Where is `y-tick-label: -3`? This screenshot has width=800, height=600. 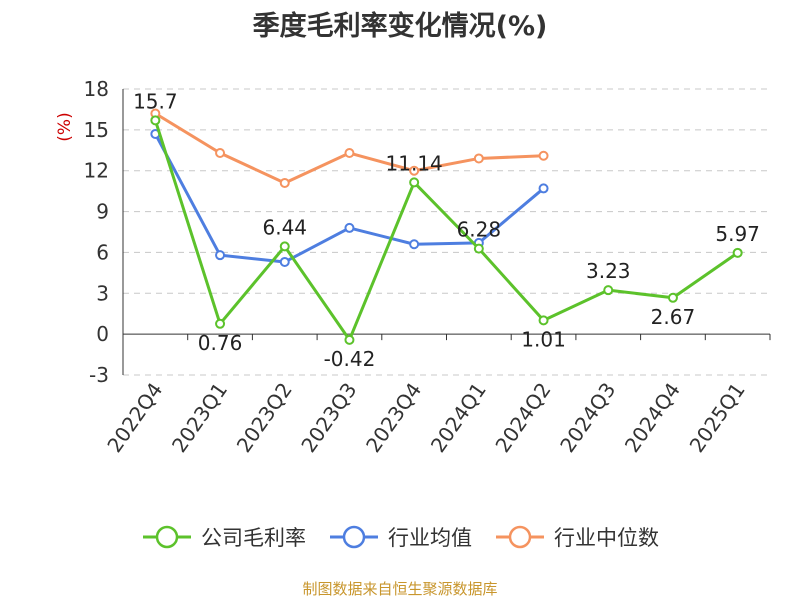 y-tick-label: -3 is located at coordinates (99, 375).